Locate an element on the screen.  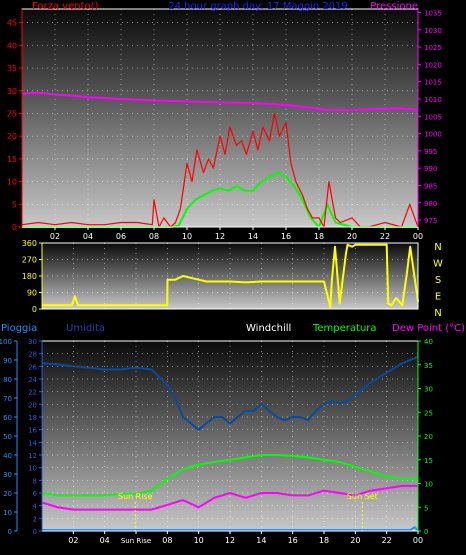
pressure-right-tick-label-12: 1035 is located at coordinates (433, 13).